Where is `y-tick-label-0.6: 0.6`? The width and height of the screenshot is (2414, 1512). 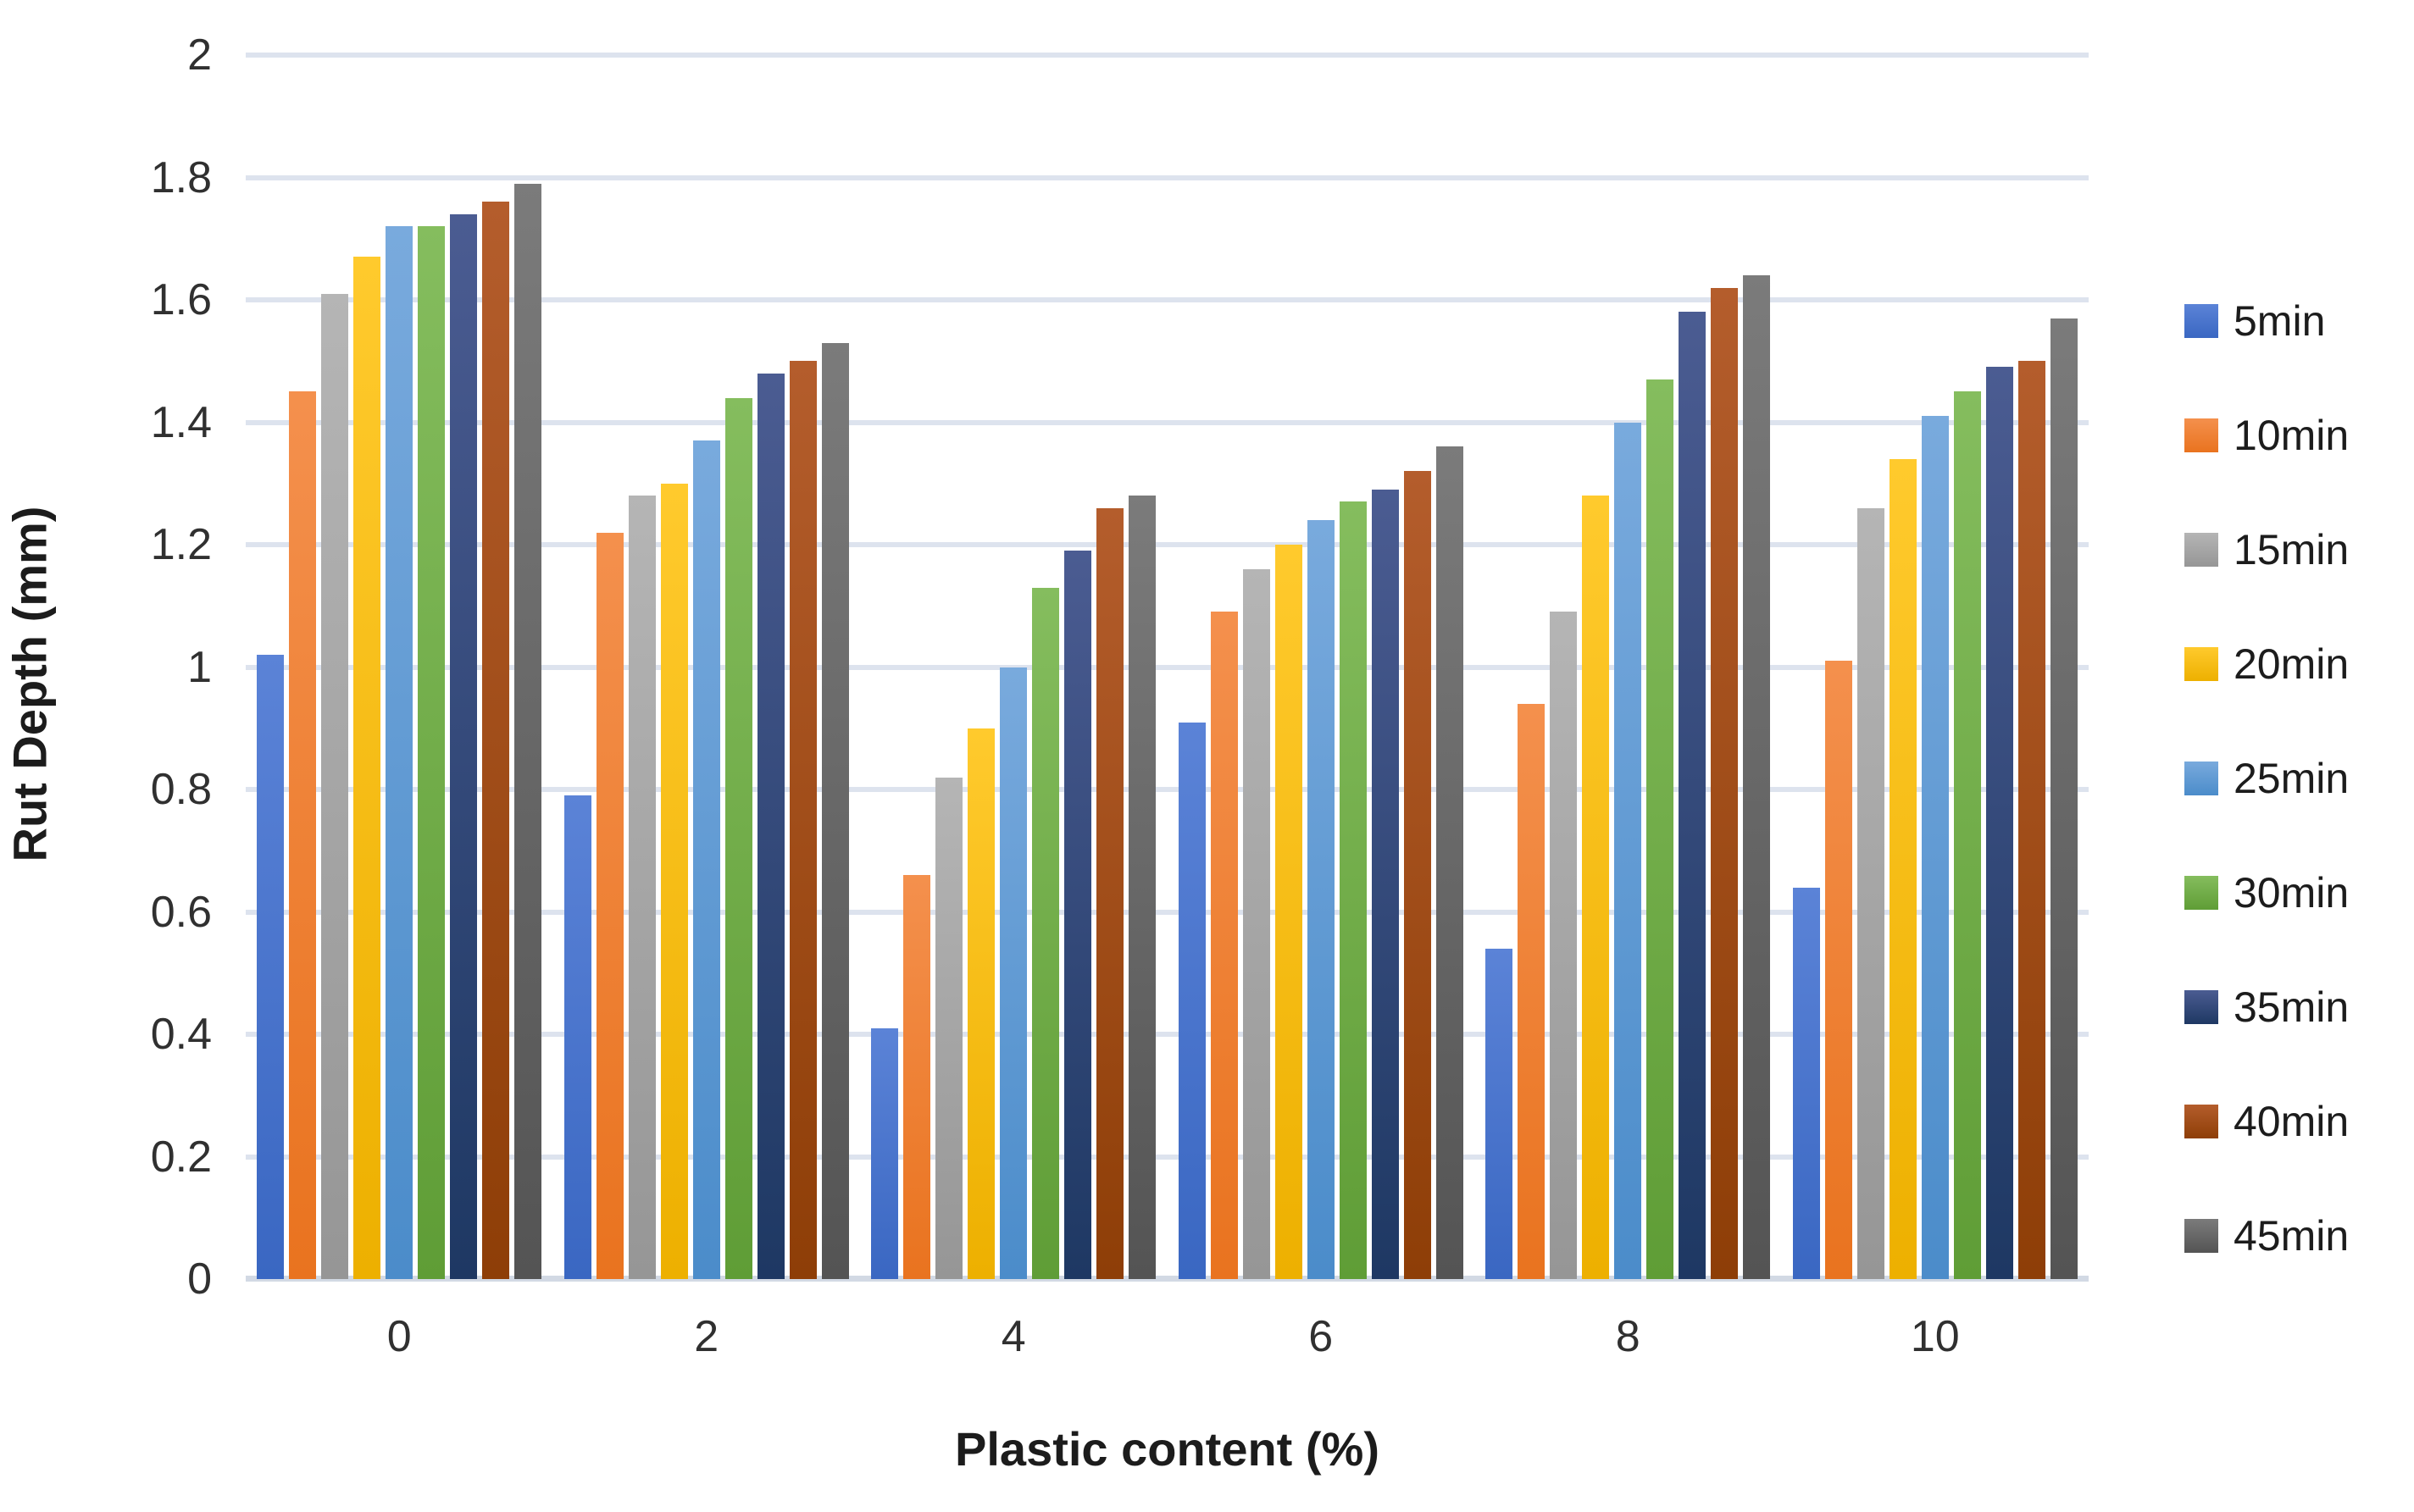 y-tick-label-0.6: 0.6 is located at coordinates (181, 912).